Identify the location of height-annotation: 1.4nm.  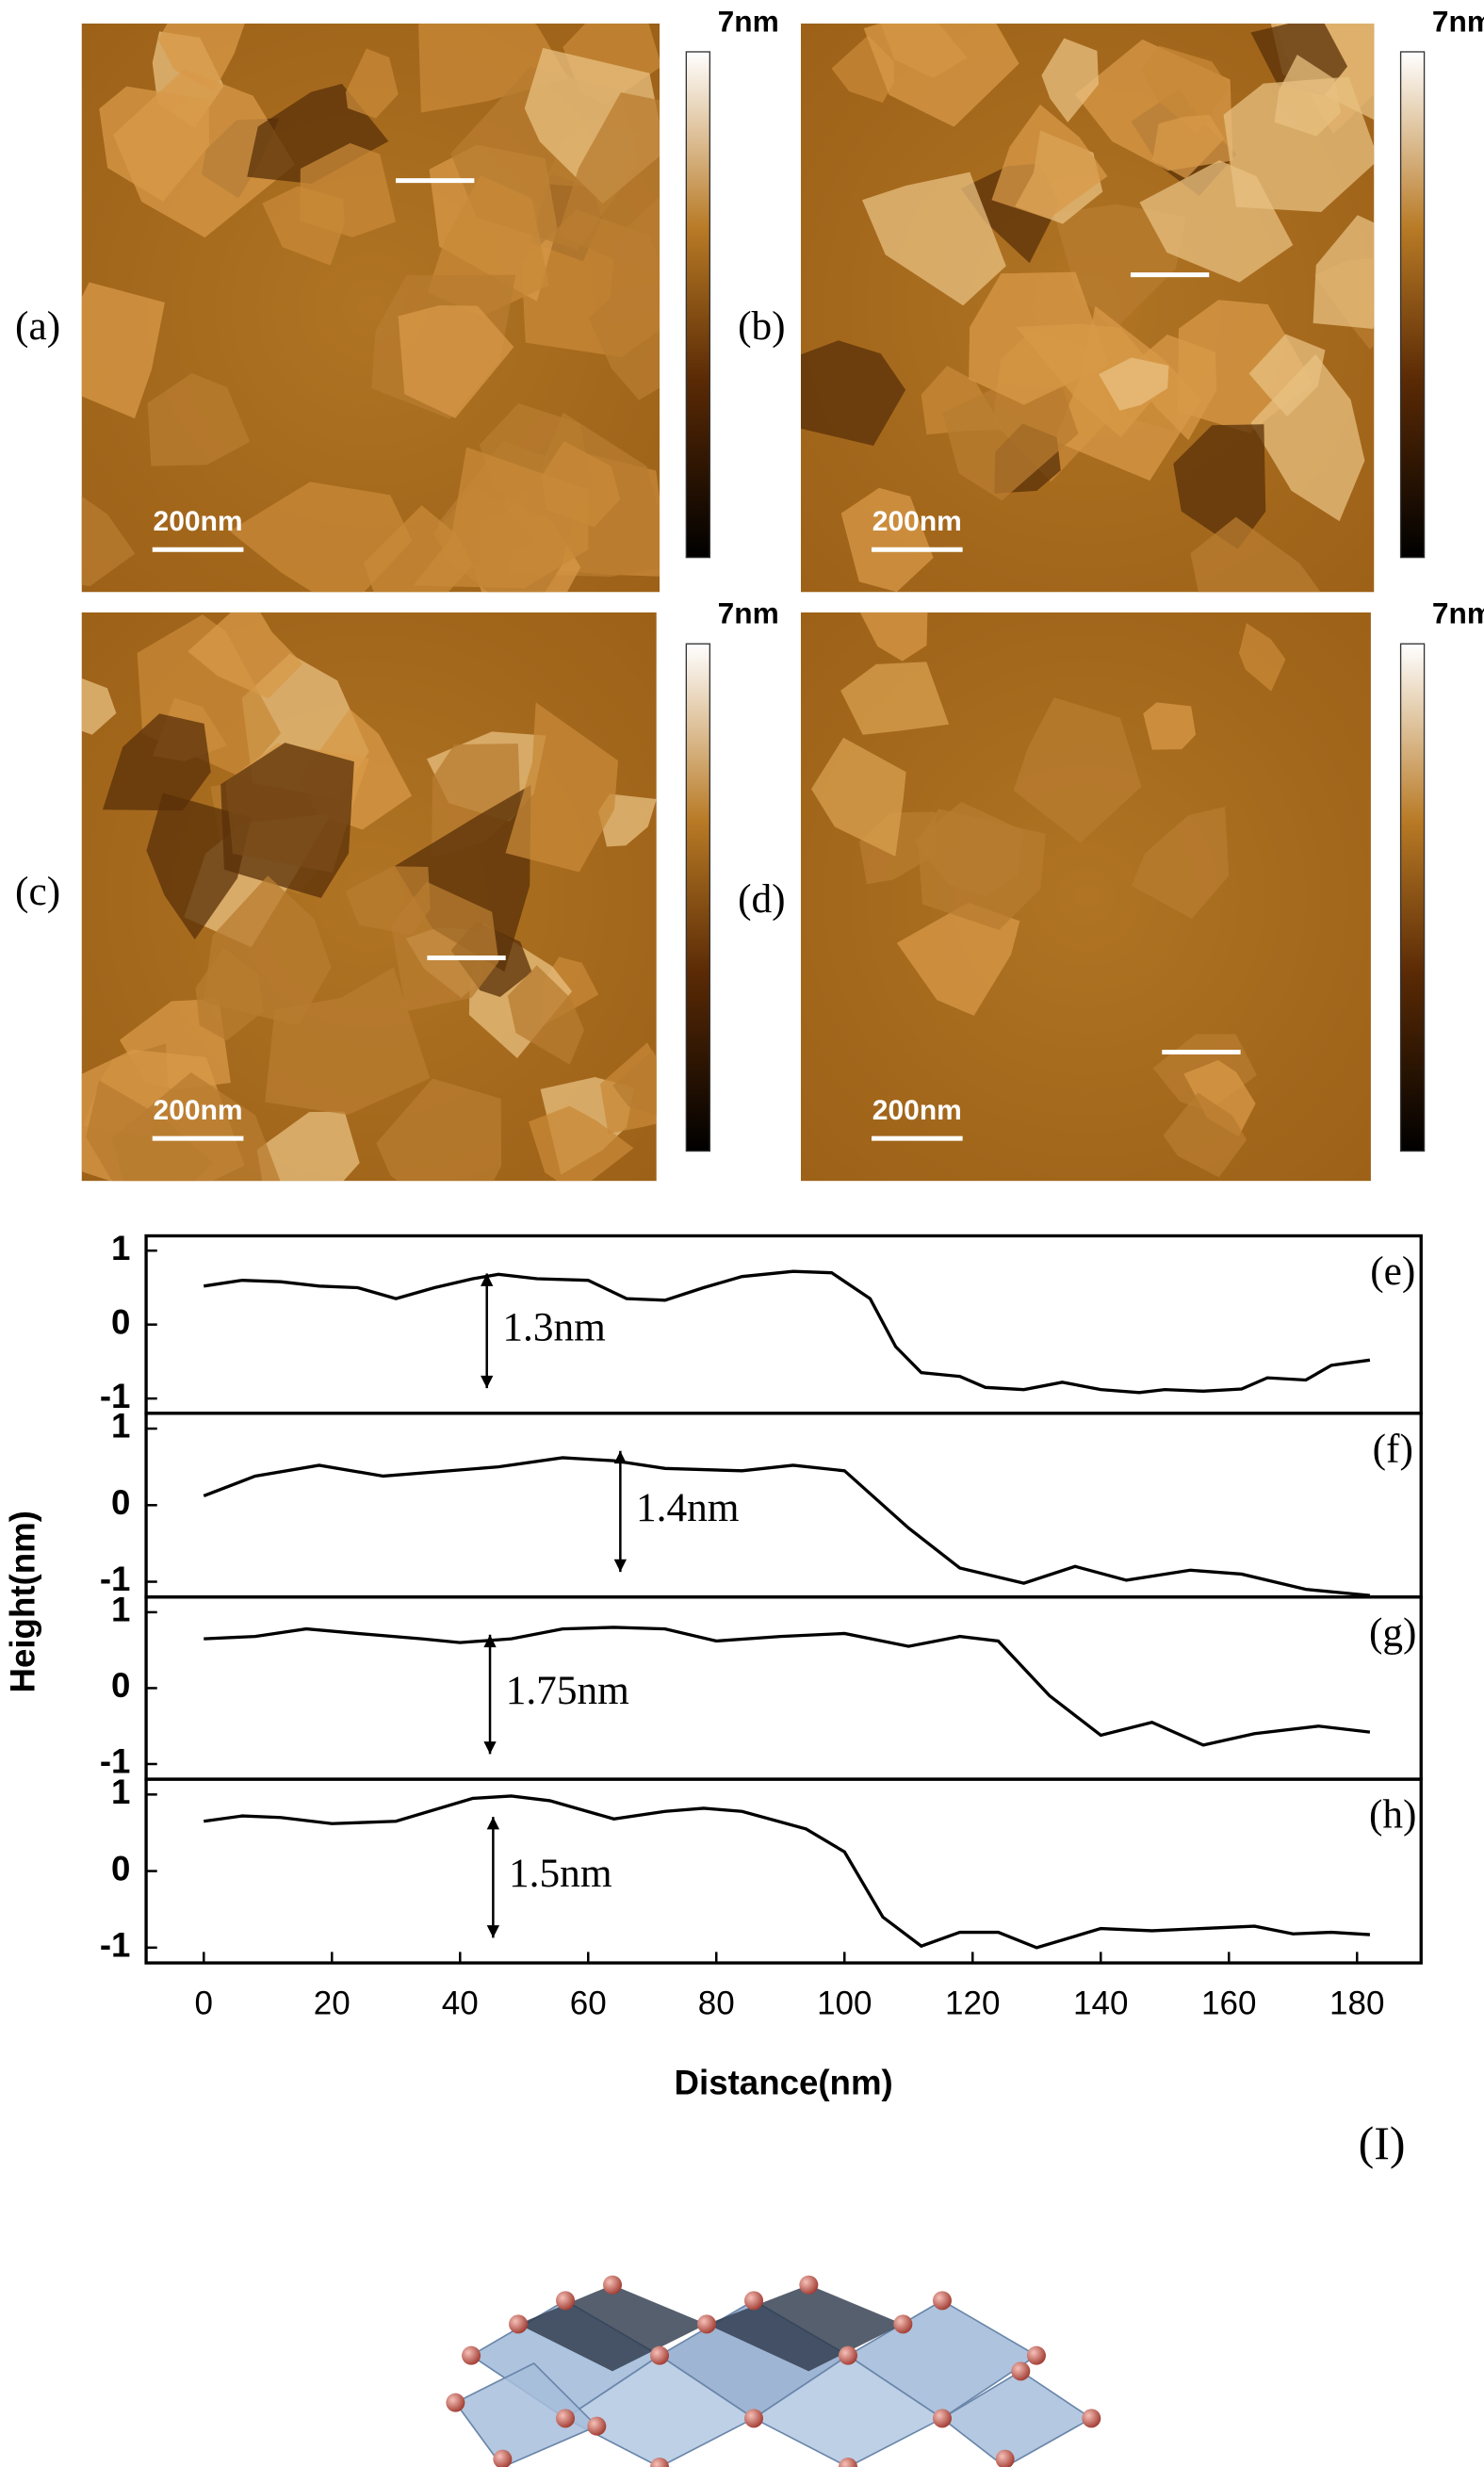
(688, 1507).